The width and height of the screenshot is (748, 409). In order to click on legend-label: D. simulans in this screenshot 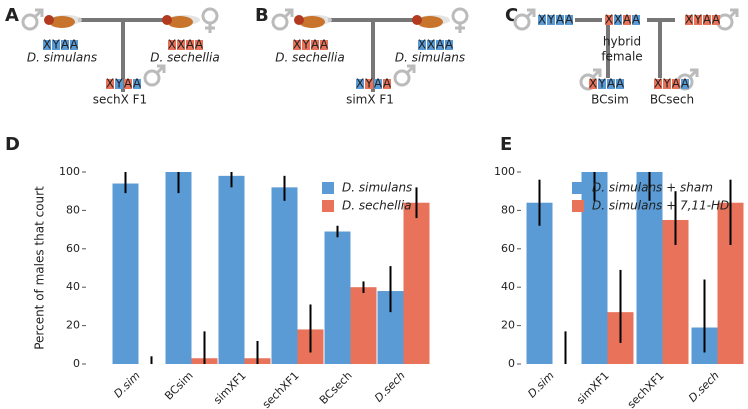, I will do `click(377, 188)`.